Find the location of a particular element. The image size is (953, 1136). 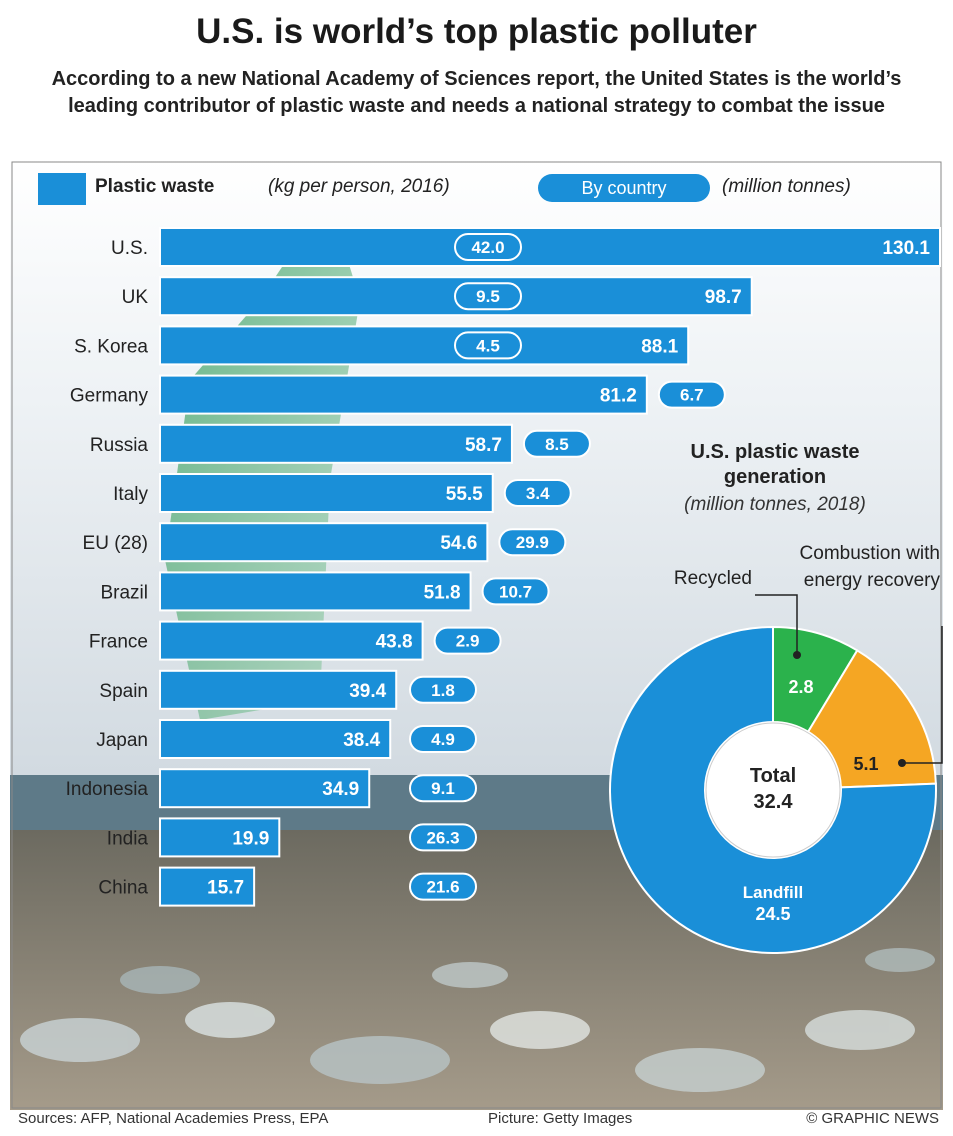

category-label: France is located at coordinates (118, 642).